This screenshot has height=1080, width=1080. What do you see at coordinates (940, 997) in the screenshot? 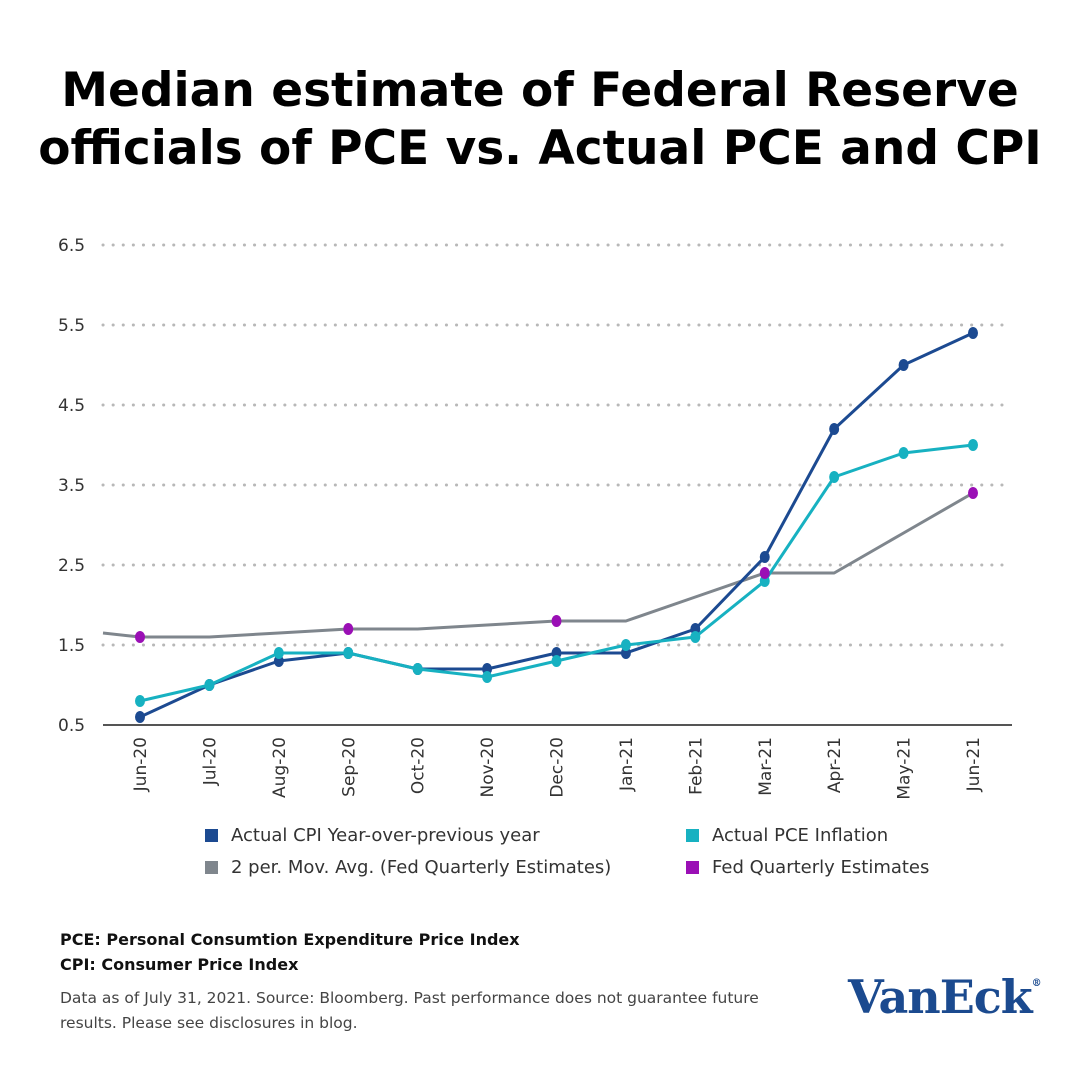
I see `logo-text: VanEck` at bounding box center [940, 997].